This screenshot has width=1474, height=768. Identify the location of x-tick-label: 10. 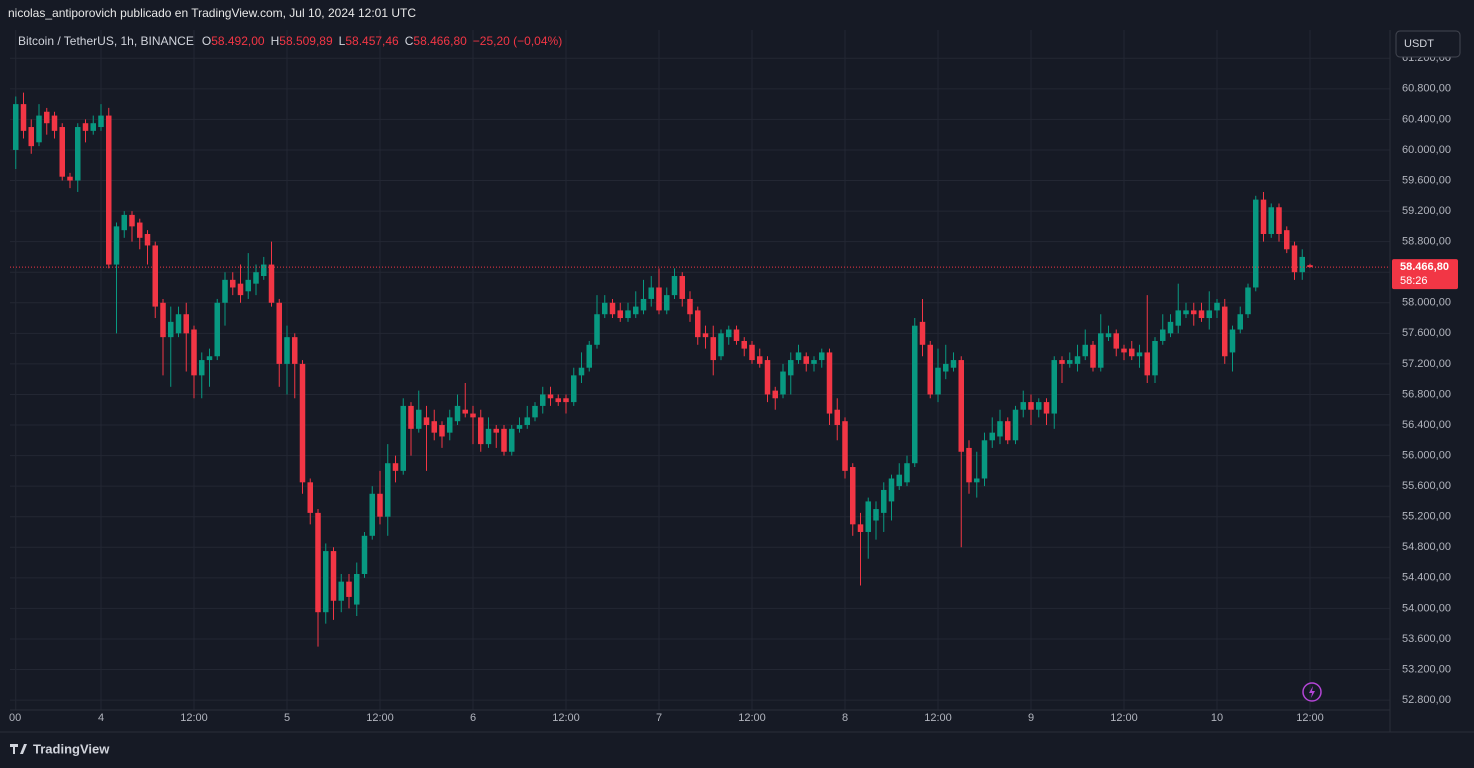
(1217, 718).